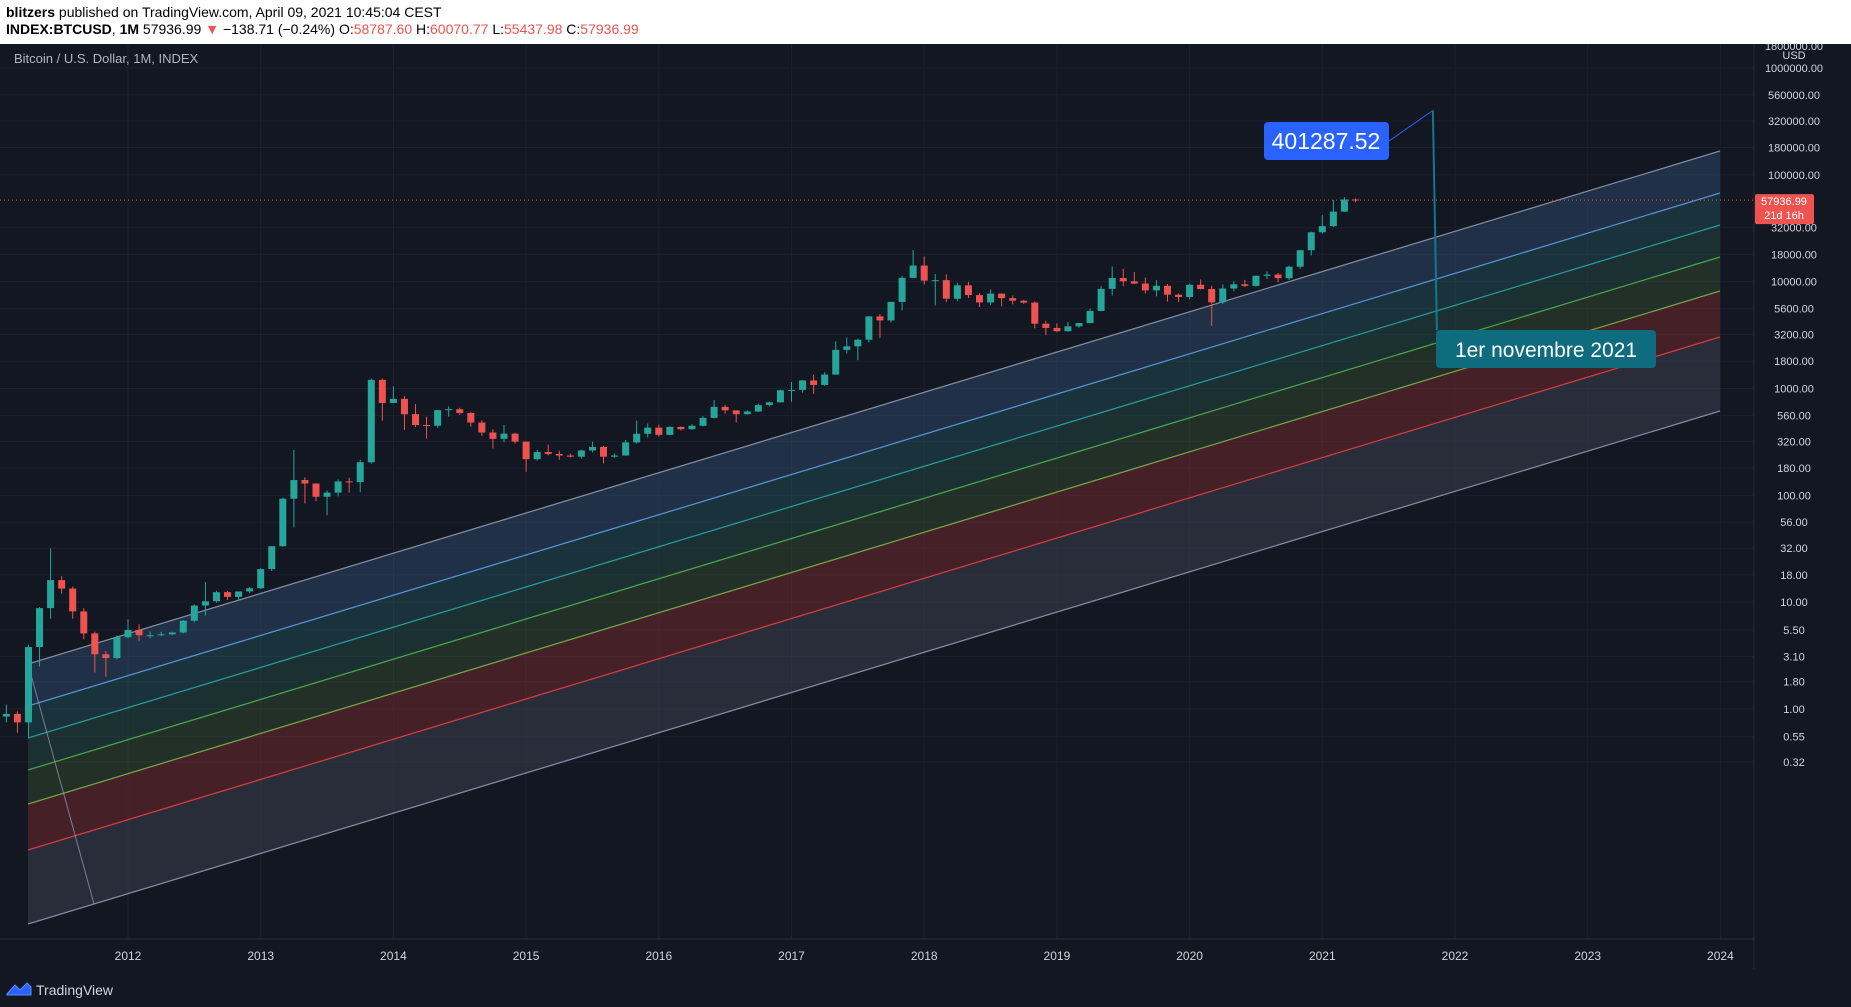 The height and width of the screenshot is (1007, 1851). What do you see at coordinates (19, 989) in the screenshot?
I see `tradingview-logo-icon` at bounding box center [19, 989].